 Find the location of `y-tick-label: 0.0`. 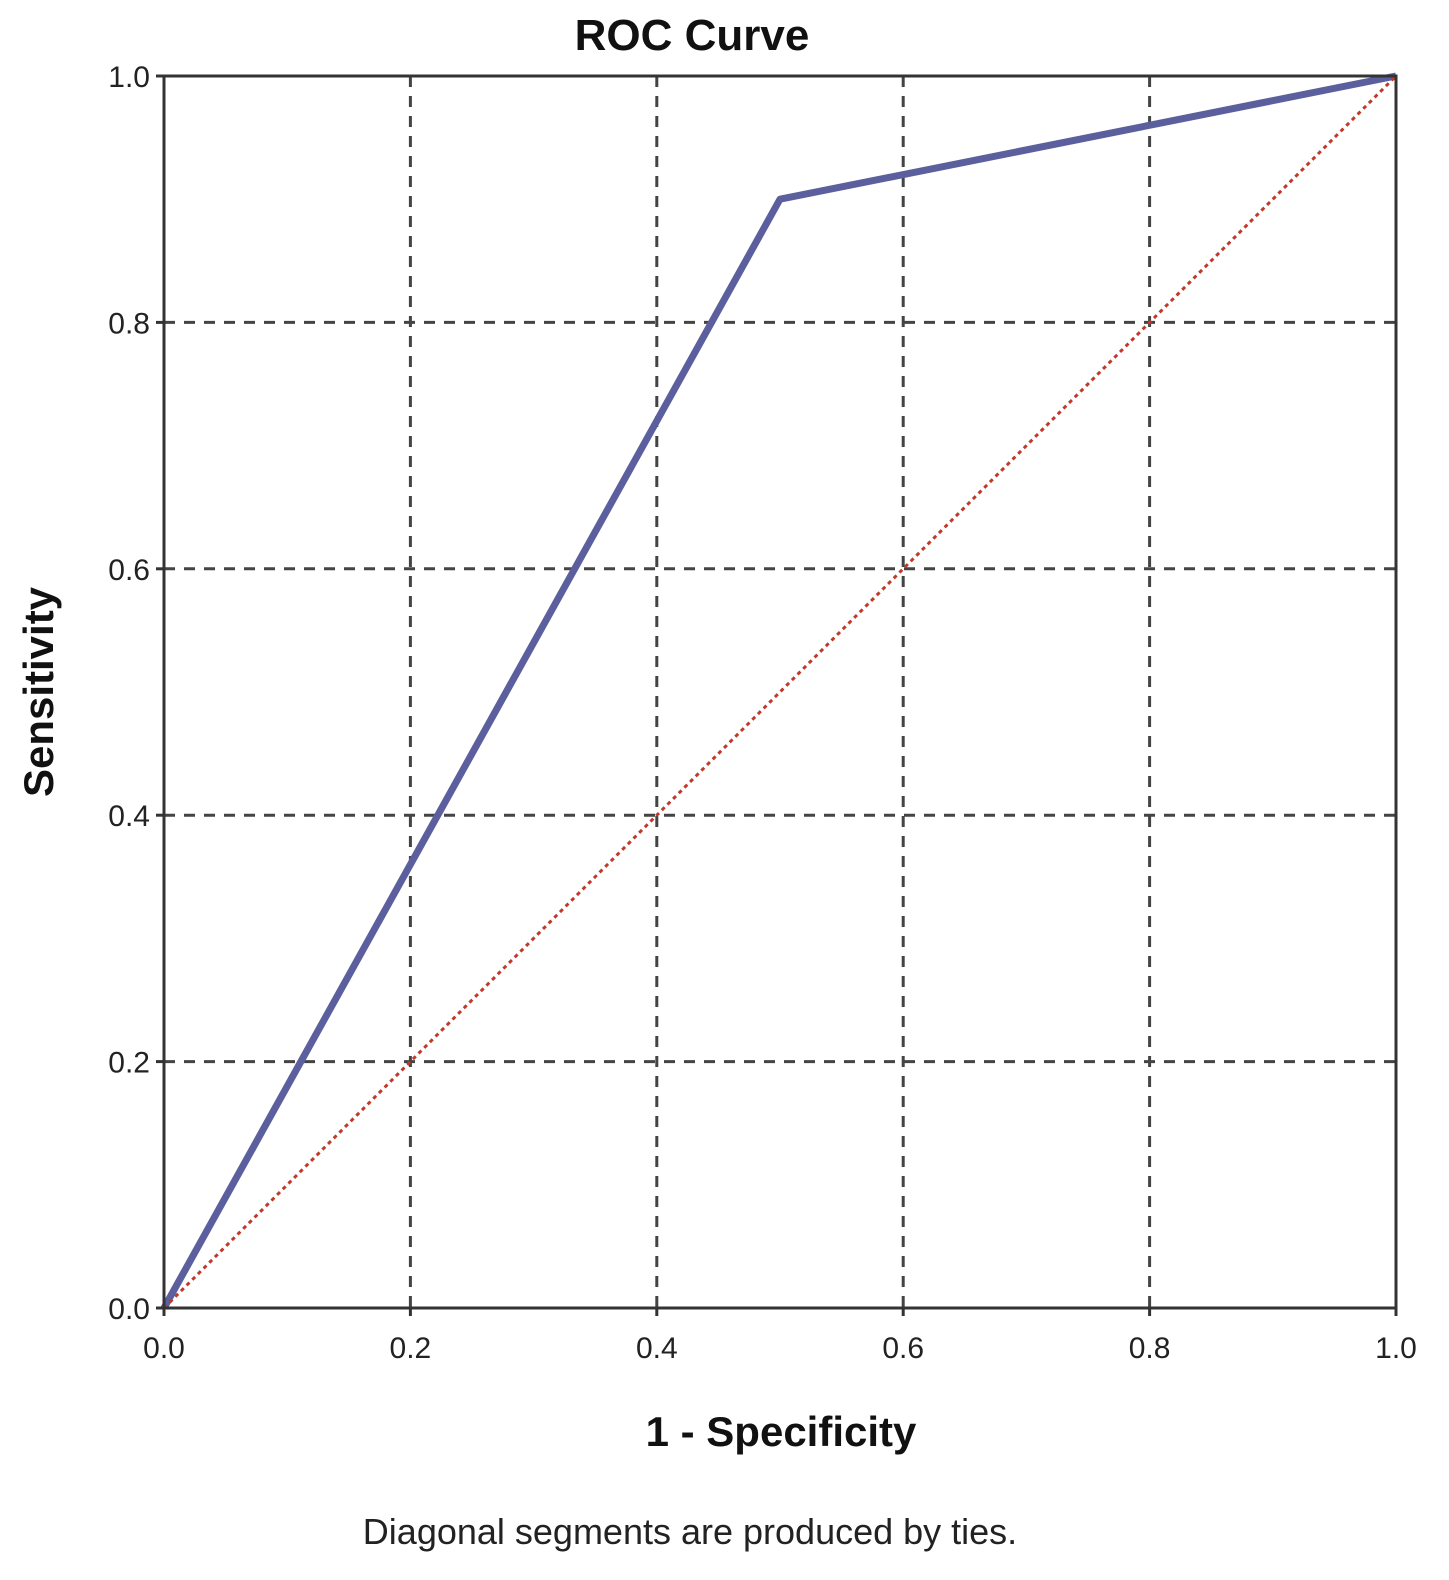

y-tick-label: 0.0 is located at coordinates (129, 1309).